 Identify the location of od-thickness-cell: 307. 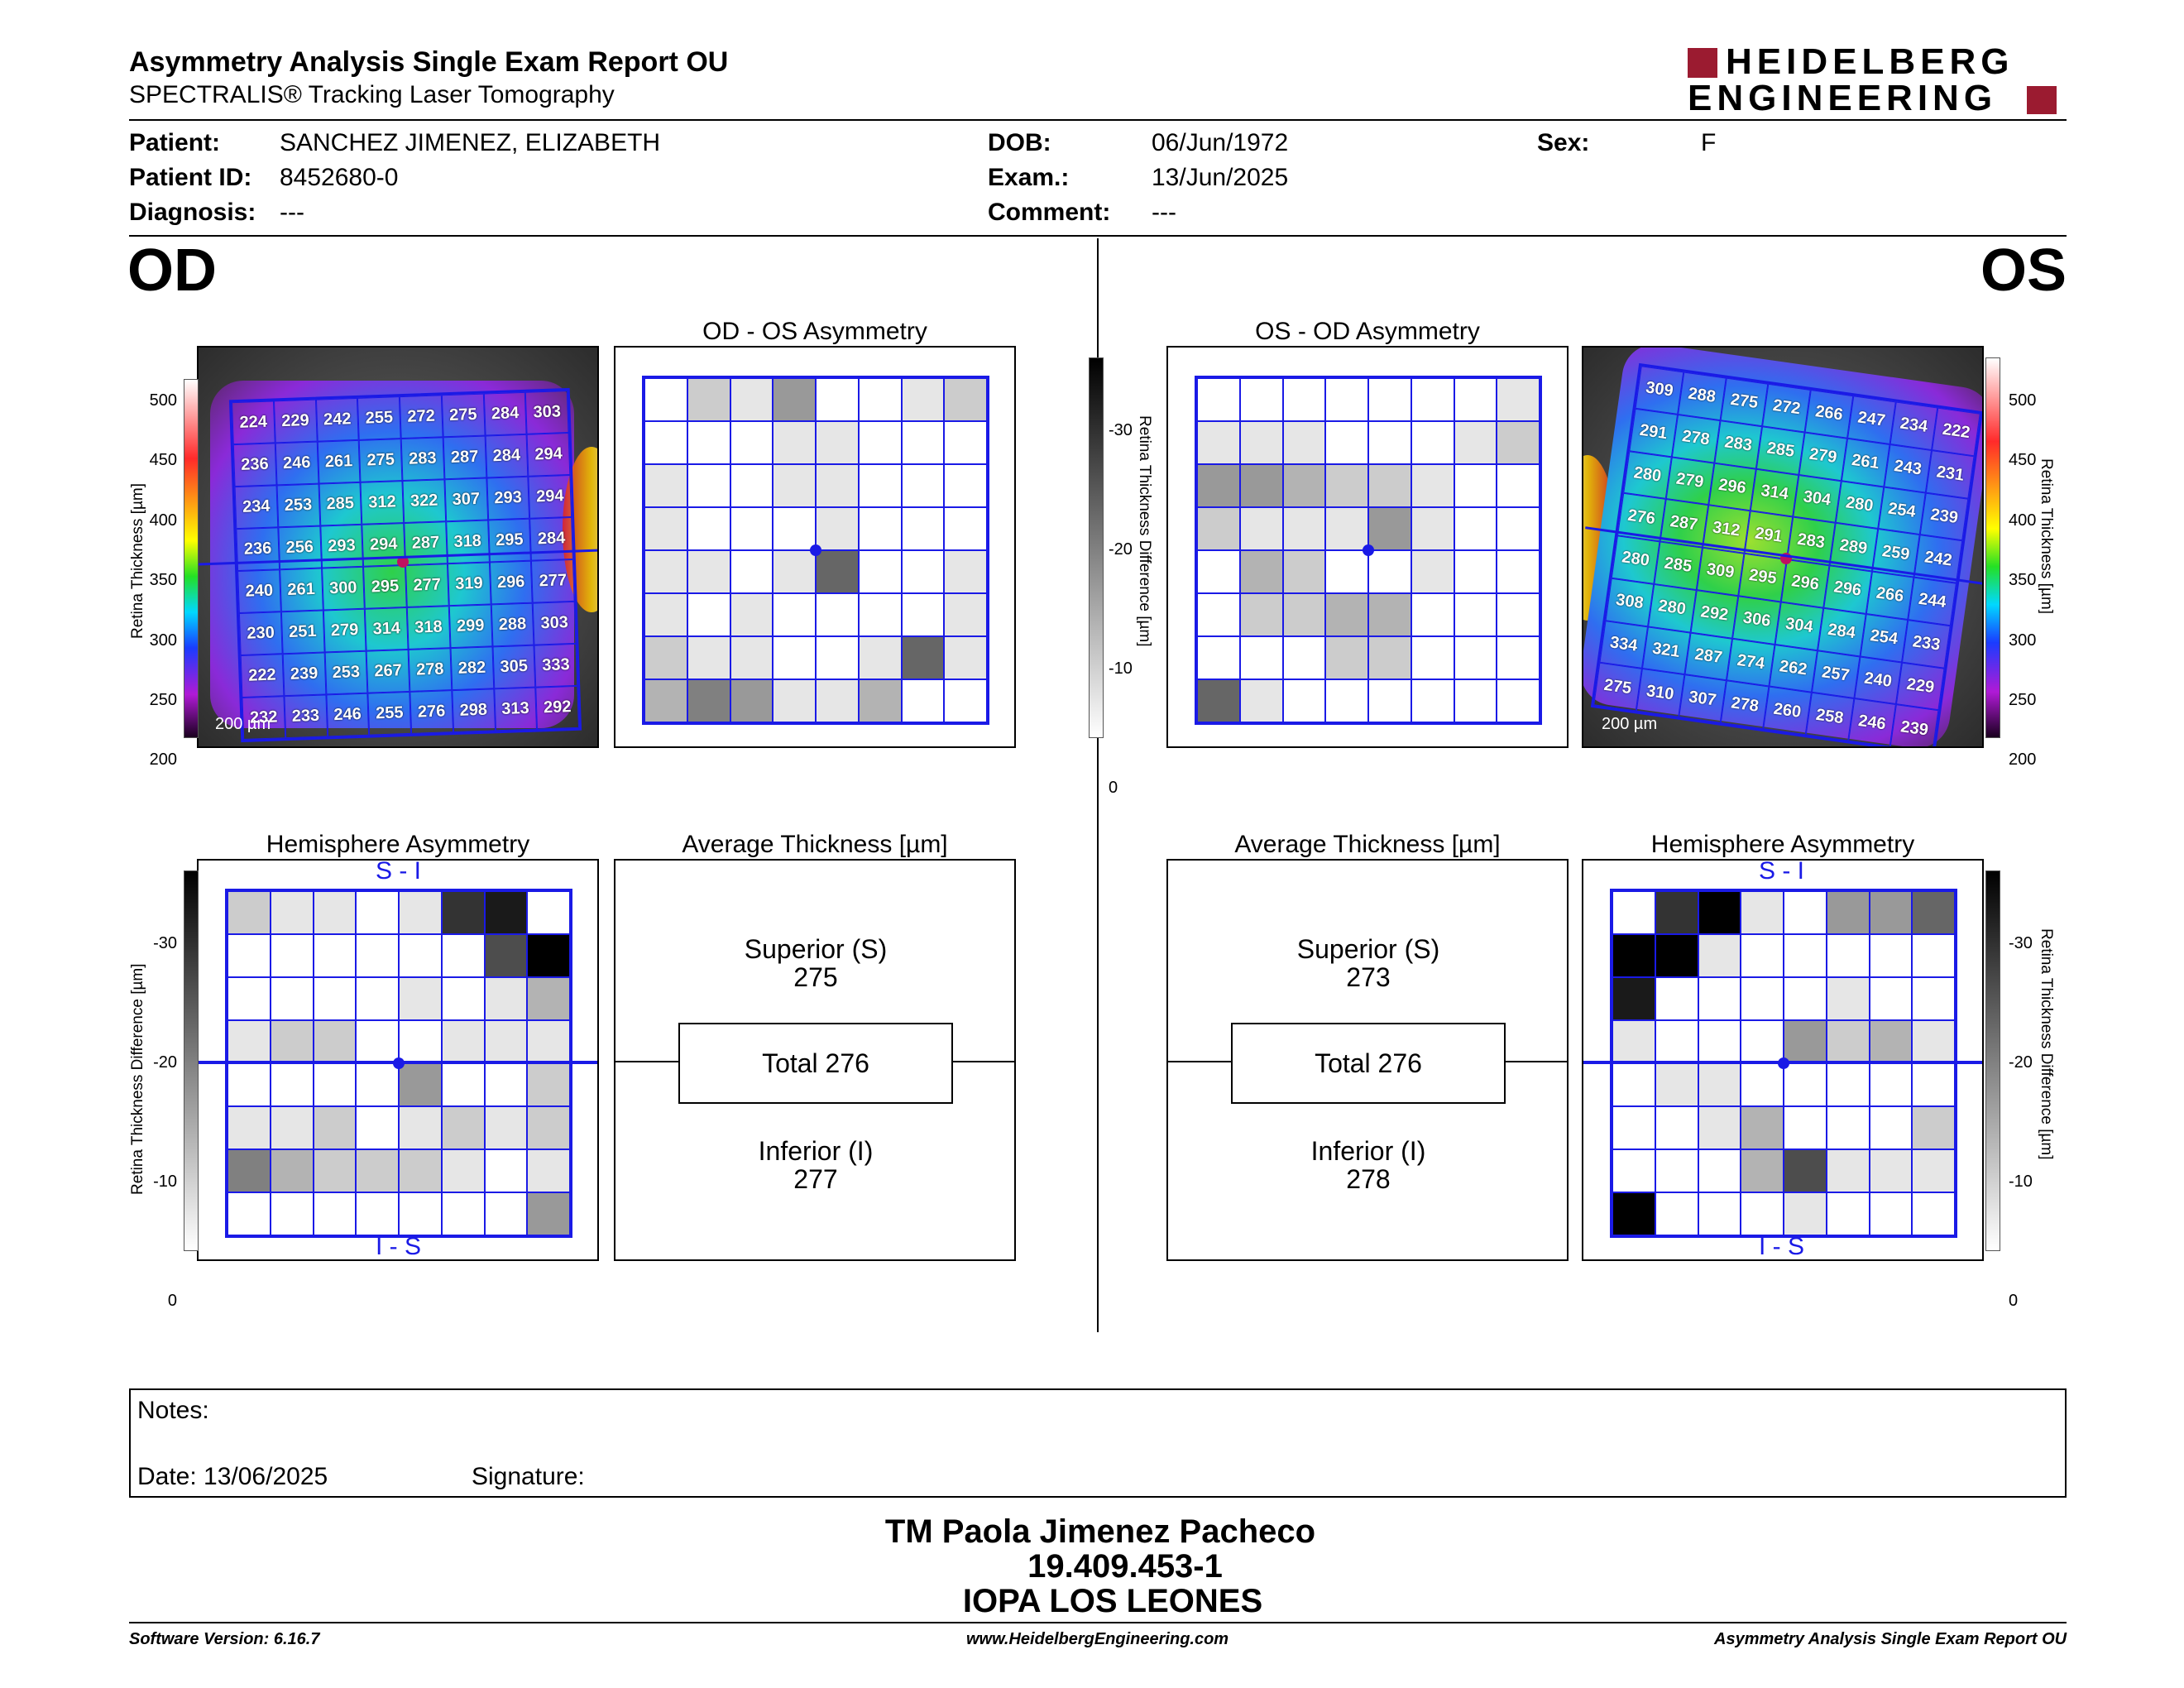
(466, 499).